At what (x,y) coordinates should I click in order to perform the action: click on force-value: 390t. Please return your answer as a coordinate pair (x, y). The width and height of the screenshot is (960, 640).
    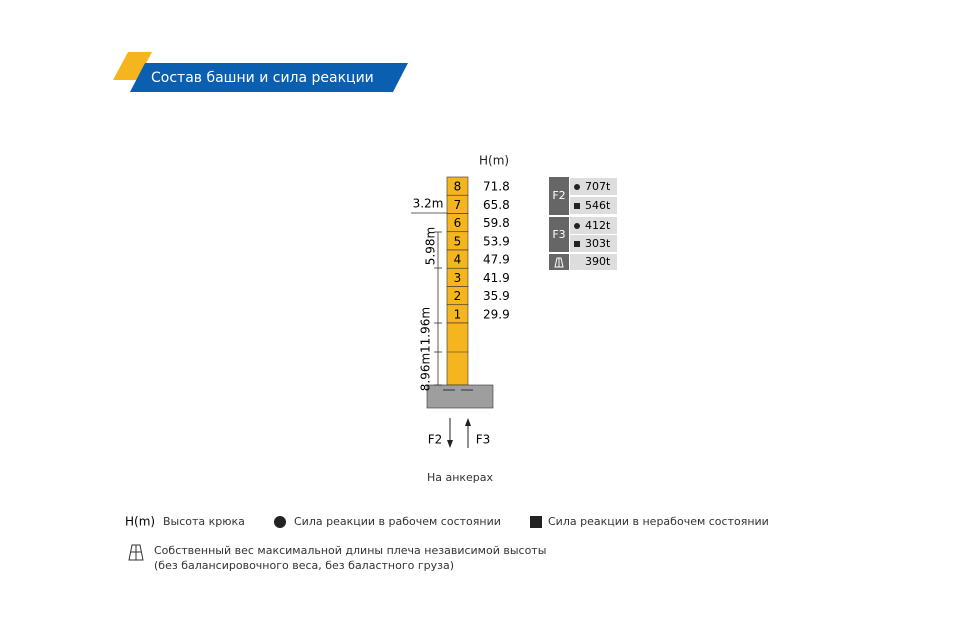
    Looking at the image, I should click on (598, 261).